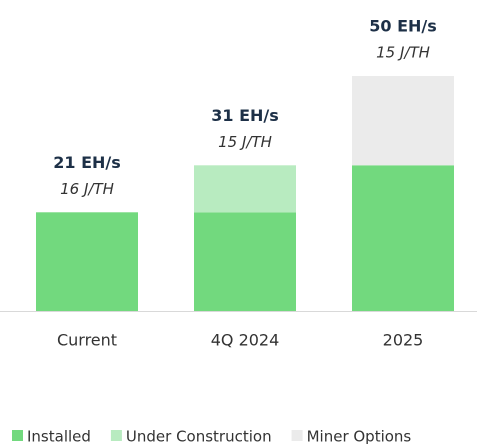 The width and height of the screenshot is (477, 444). Describe the element at coordinates (403, 26) in the screenshot. I see `total-label: 50 EH/s` at that location.